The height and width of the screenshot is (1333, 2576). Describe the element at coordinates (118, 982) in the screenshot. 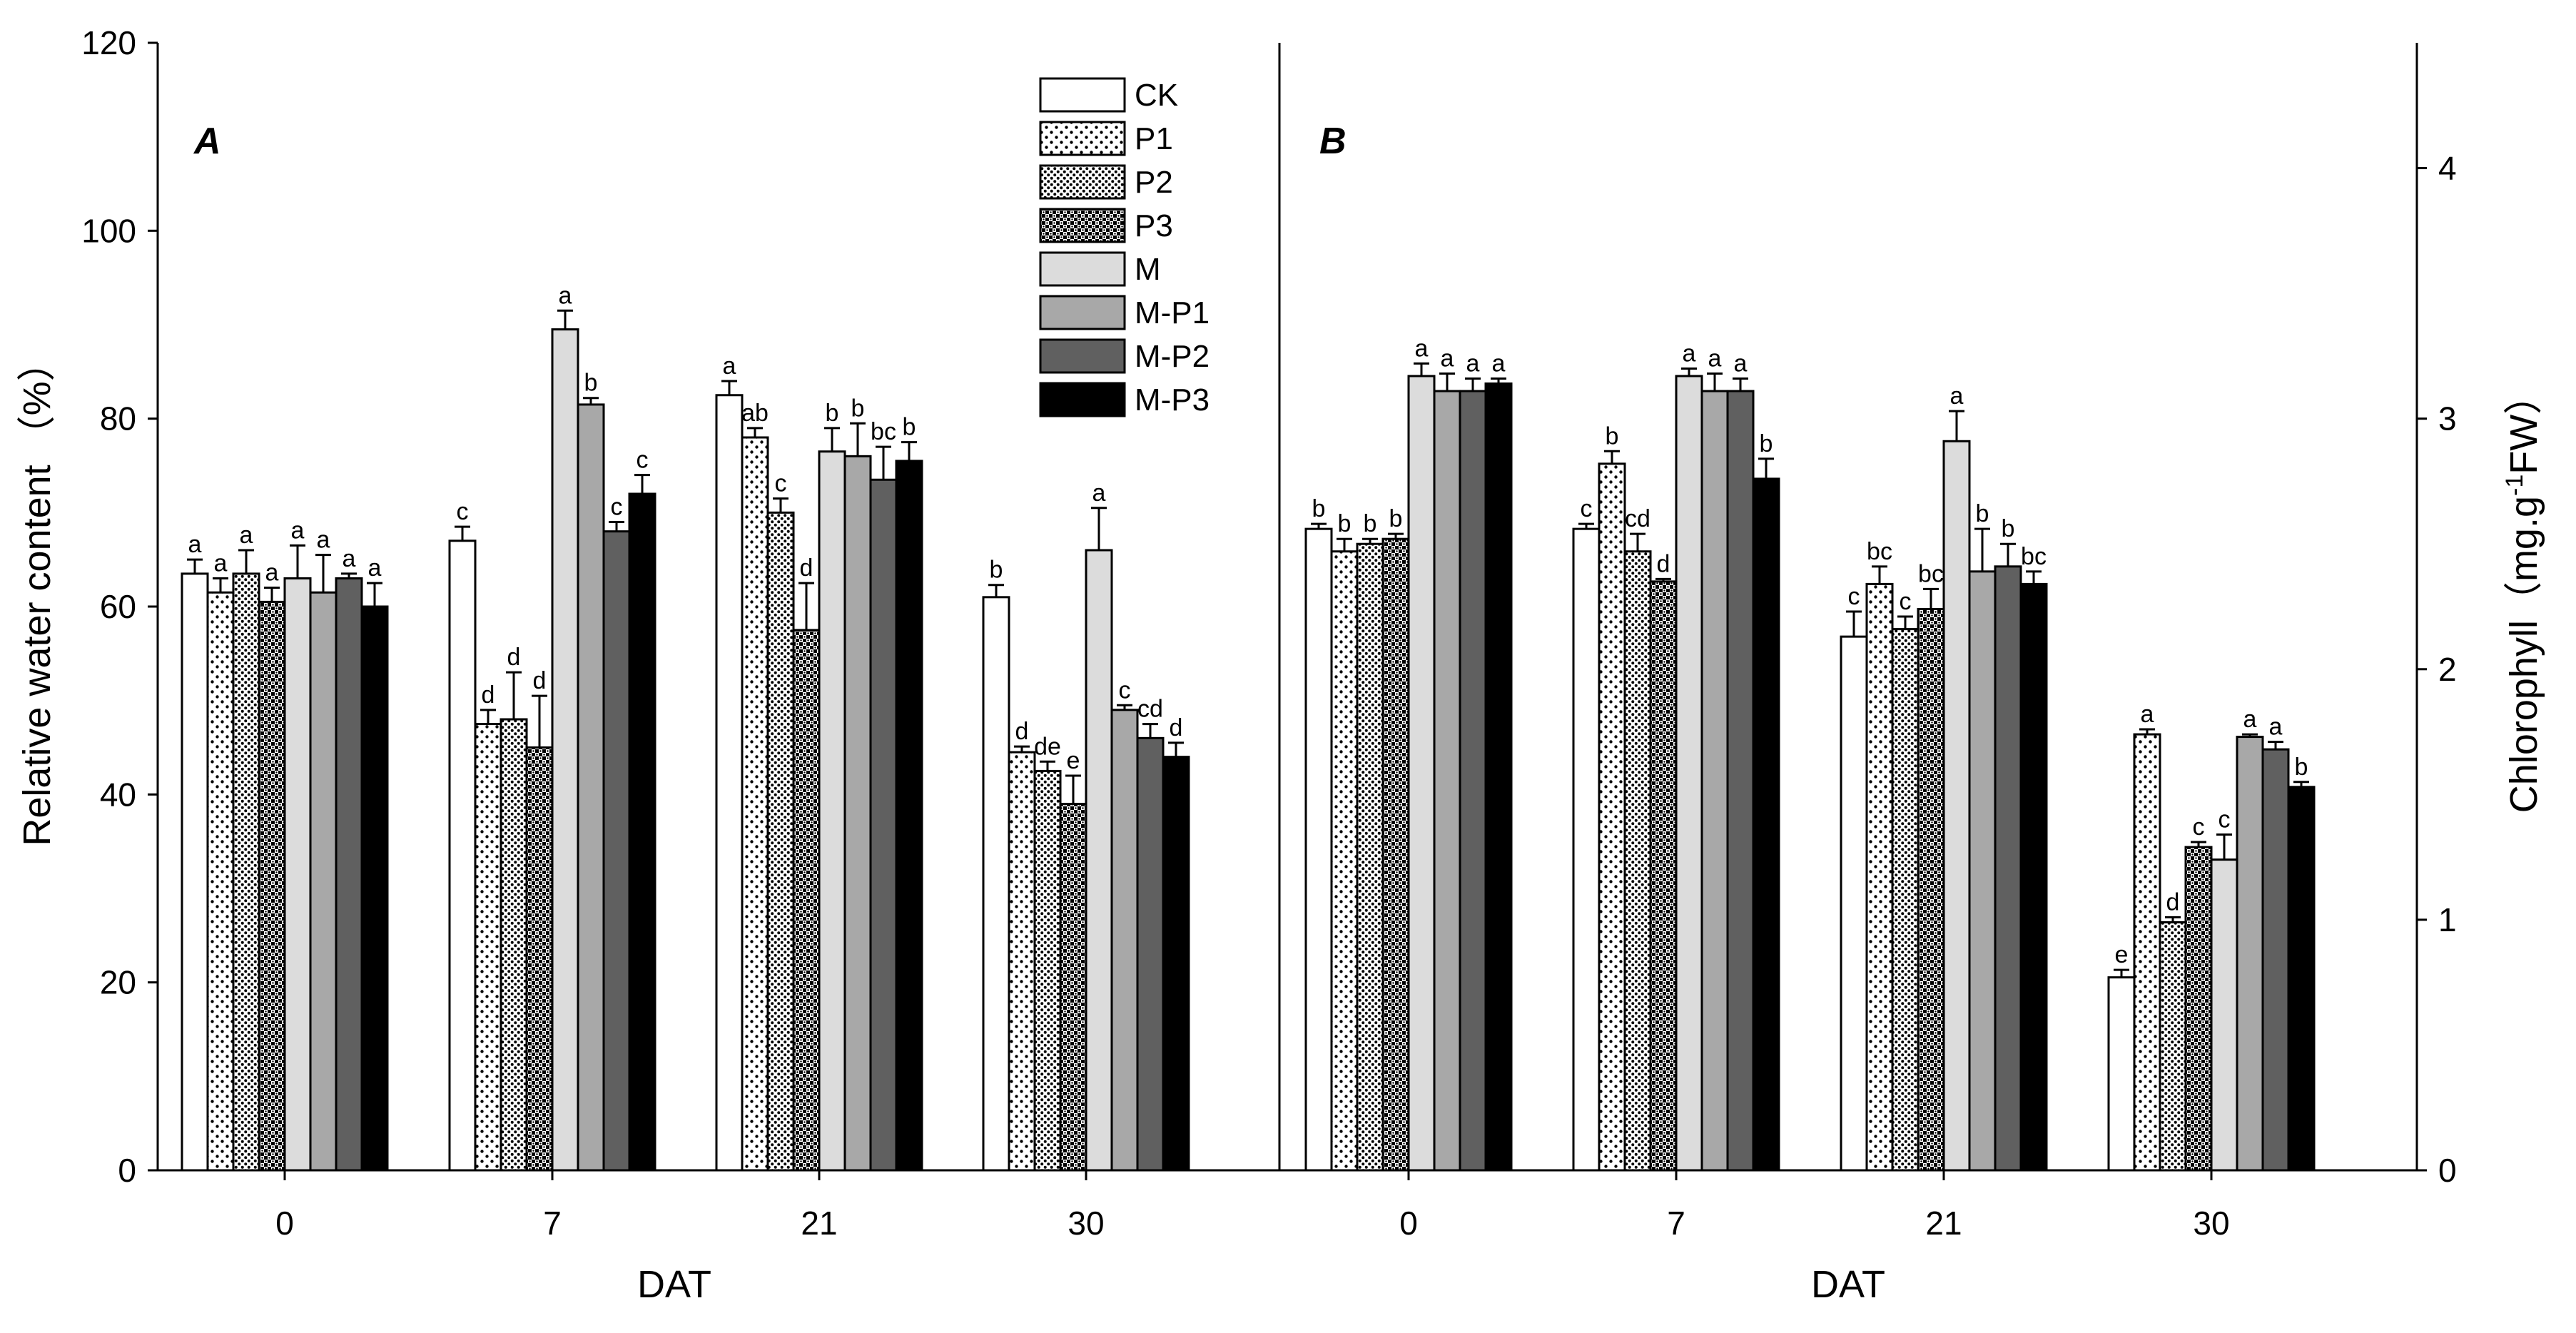

I see `y-tick-label: 20` at that location.